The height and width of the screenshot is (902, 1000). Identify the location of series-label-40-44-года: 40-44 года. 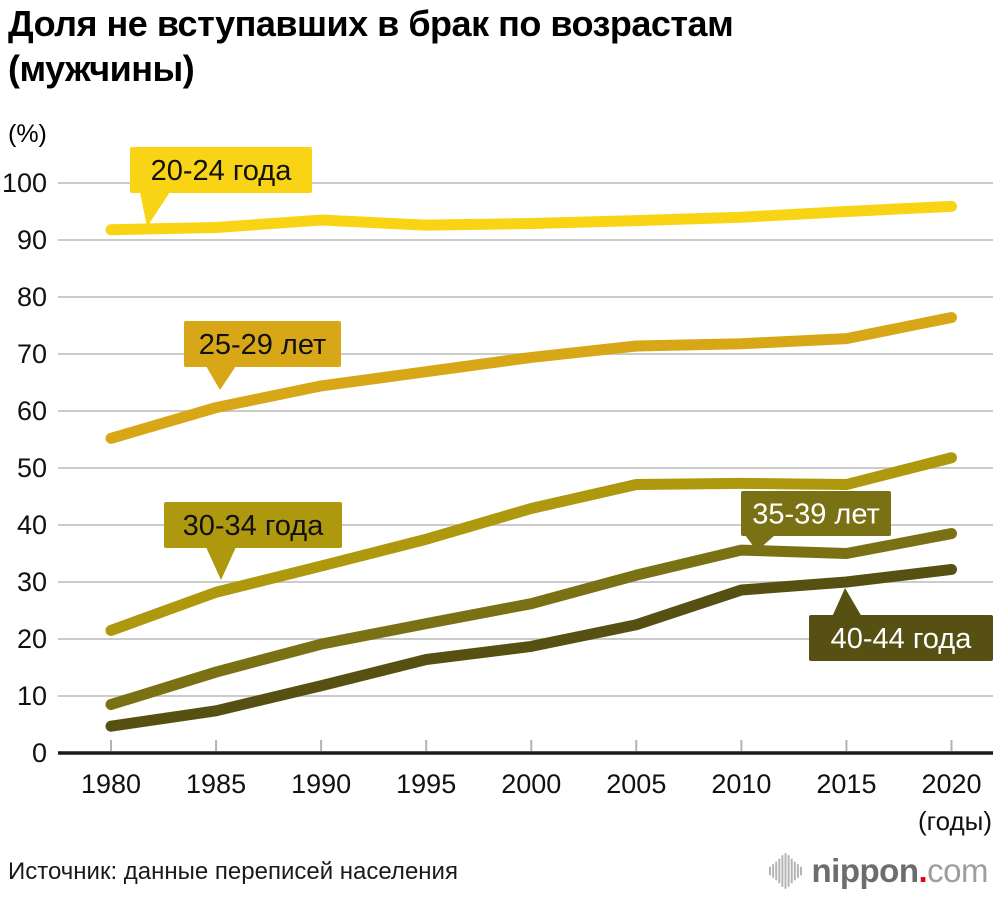
(901, 624).